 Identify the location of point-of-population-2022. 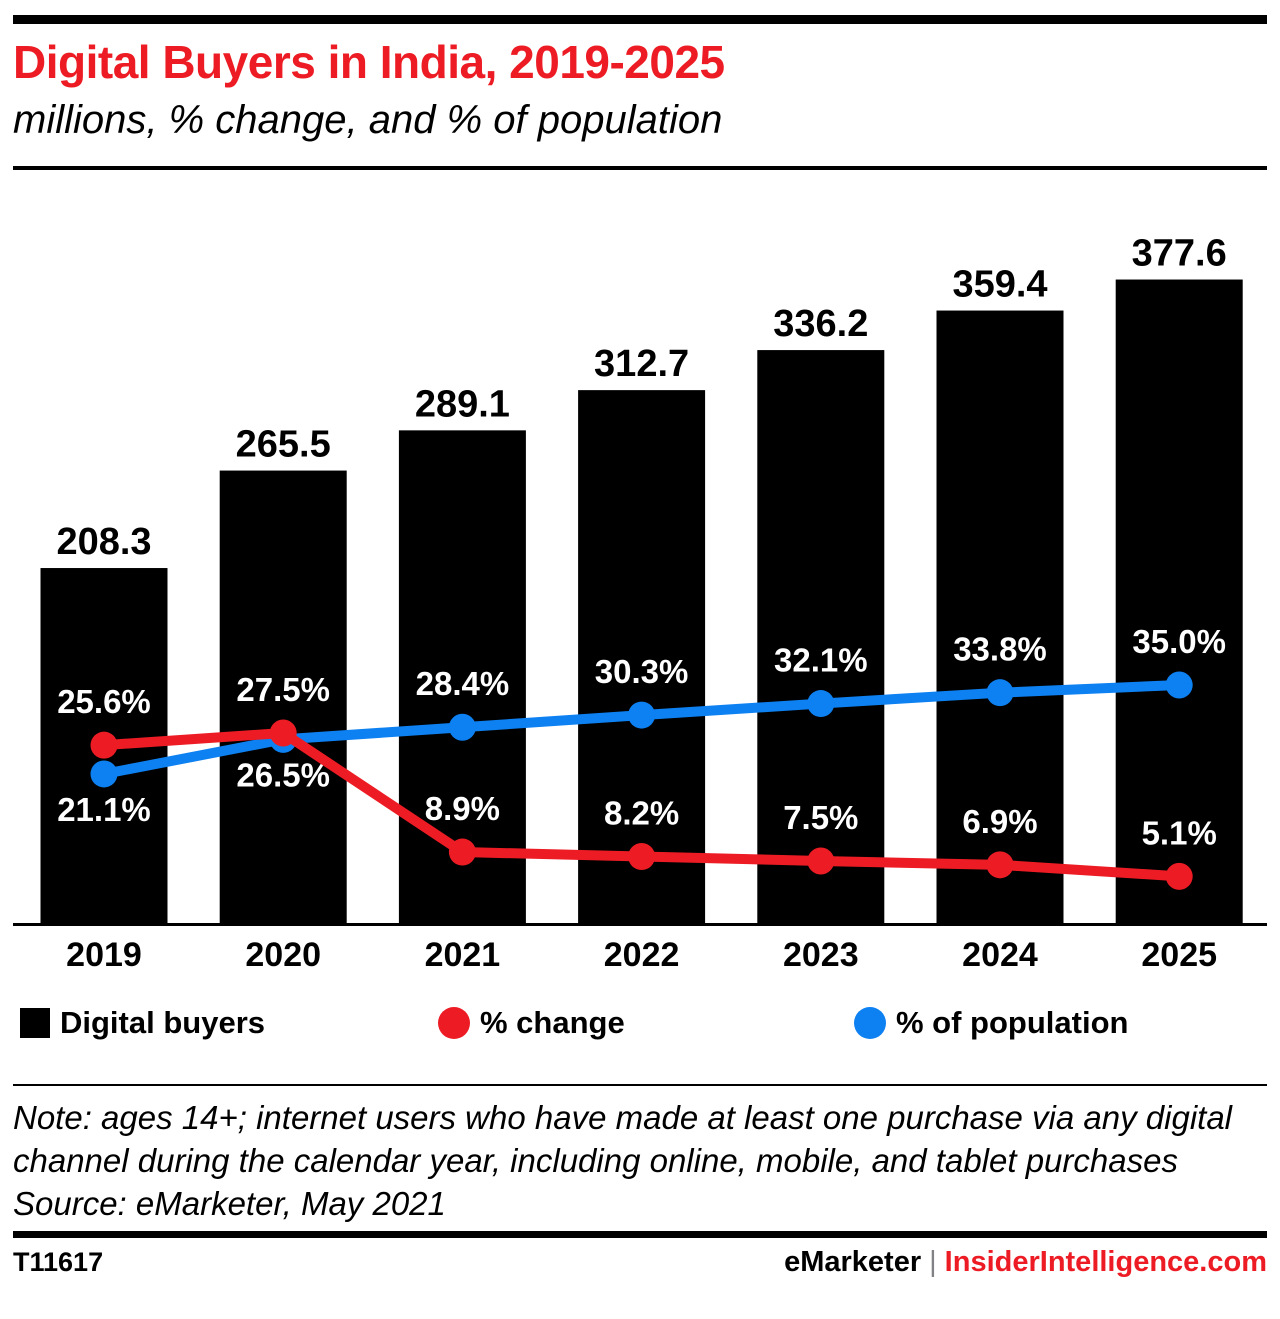
(642, 715).